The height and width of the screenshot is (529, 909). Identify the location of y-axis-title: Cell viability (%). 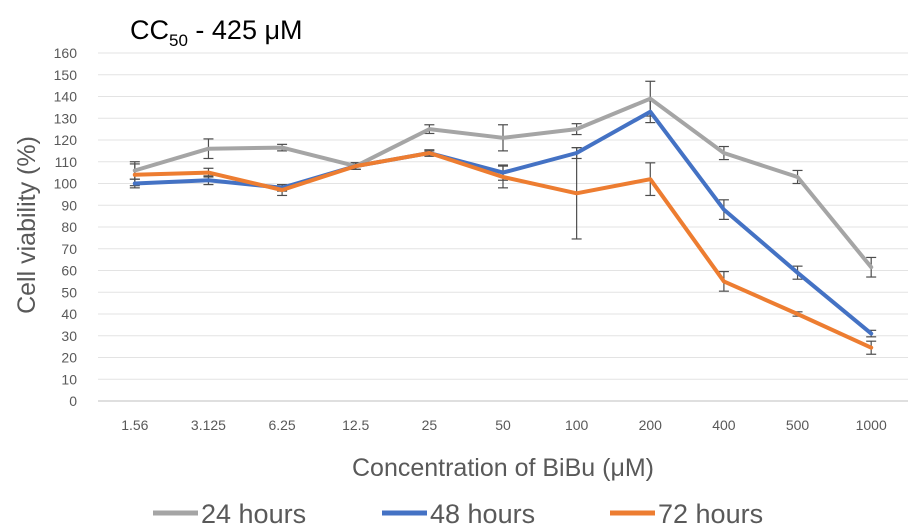
(27, 225).